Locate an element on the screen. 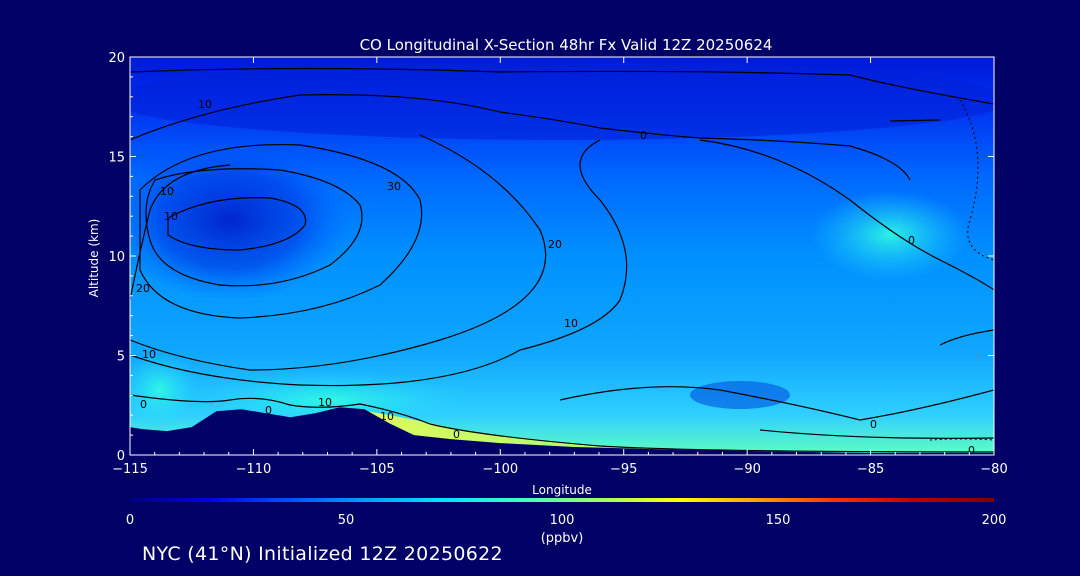 The height and width of the screenshot is (576, 1080). y-tick-label: 15 is located at coordinates (116, 158).